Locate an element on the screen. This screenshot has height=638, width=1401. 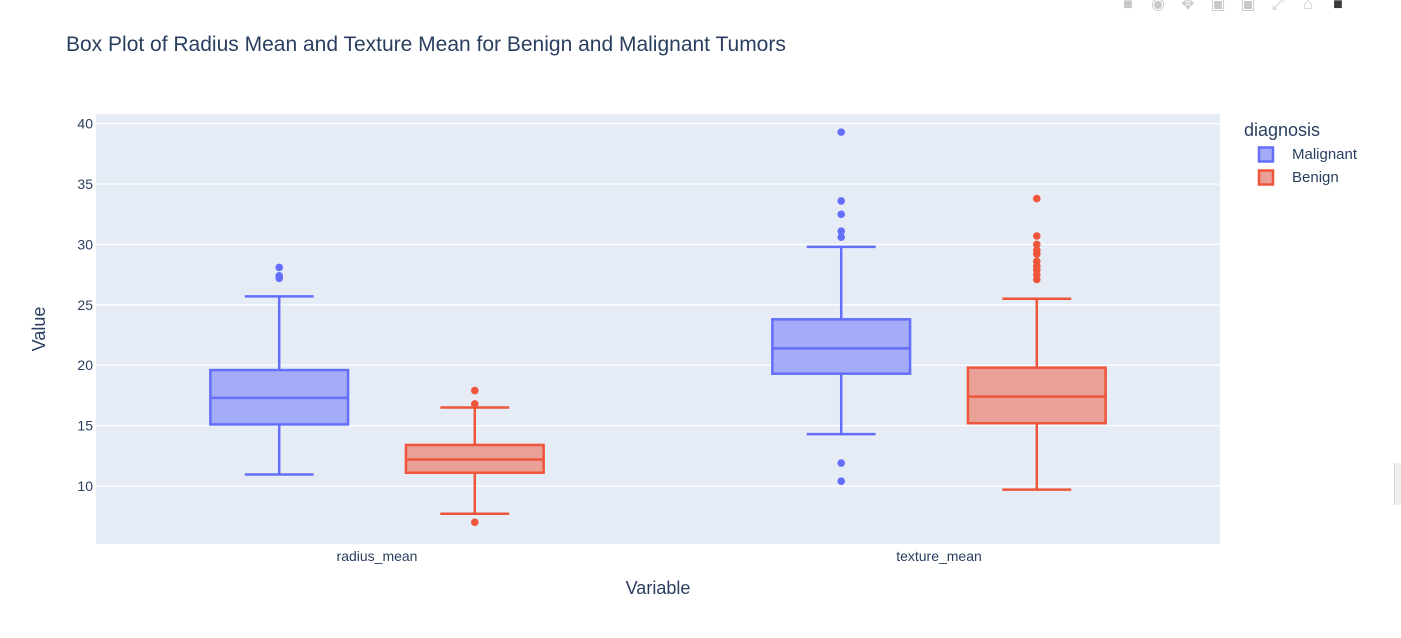
legend: diagnosis Malignant Benign is located at coordinates (1301, 153).